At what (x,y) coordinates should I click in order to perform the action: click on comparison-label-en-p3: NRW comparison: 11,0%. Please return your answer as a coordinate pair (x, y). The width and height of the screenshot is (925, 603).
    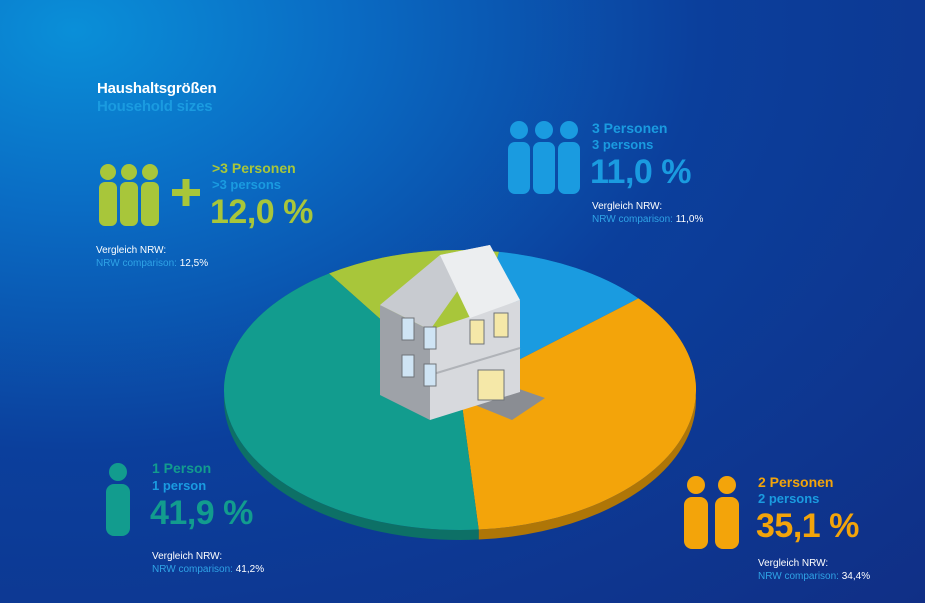
    Looking at the image, I should click on (648, 219).